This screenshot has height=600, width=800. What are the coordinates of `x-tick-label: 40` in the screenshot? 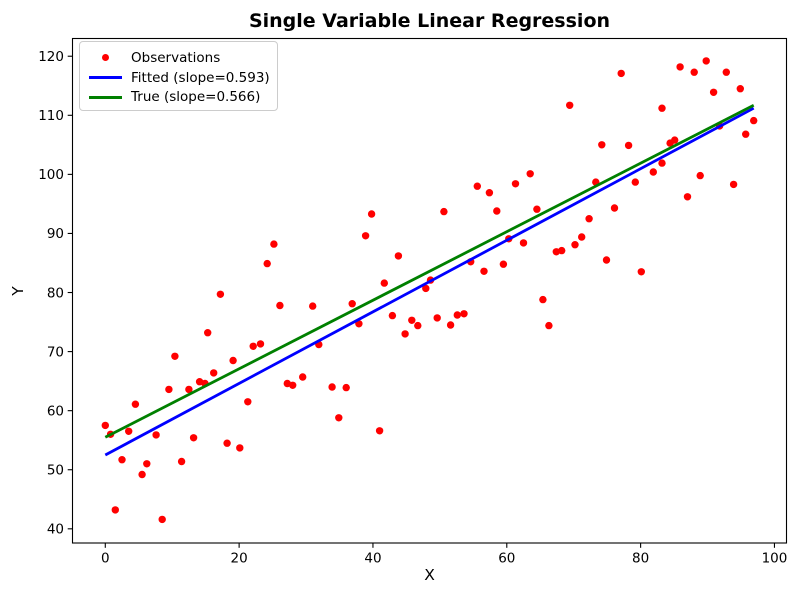 It's located at (372, 559).